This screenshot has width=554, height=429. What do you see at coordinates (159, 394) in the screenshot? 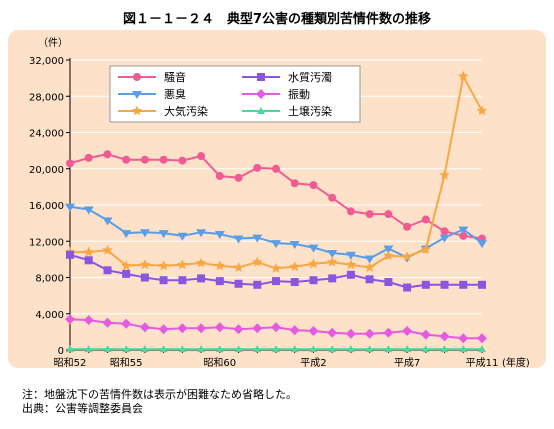
I see `note-text: 注：地盤沈下の苦情件数は表示が困難なため省略した。` at bounding box center [159, 394].